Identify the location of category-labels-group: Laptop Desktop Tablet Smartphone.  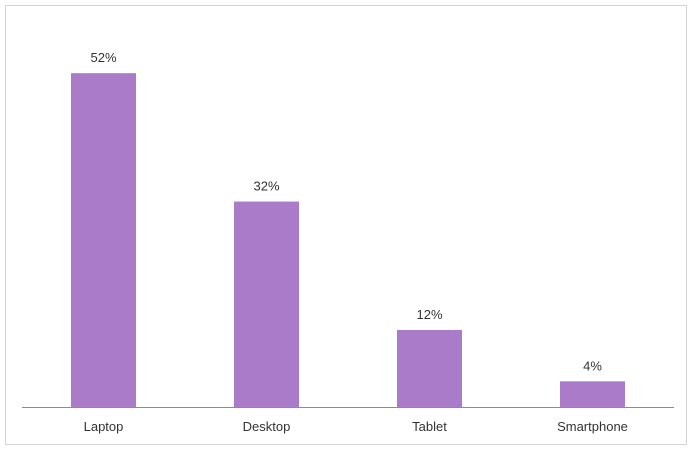
(356, 426).